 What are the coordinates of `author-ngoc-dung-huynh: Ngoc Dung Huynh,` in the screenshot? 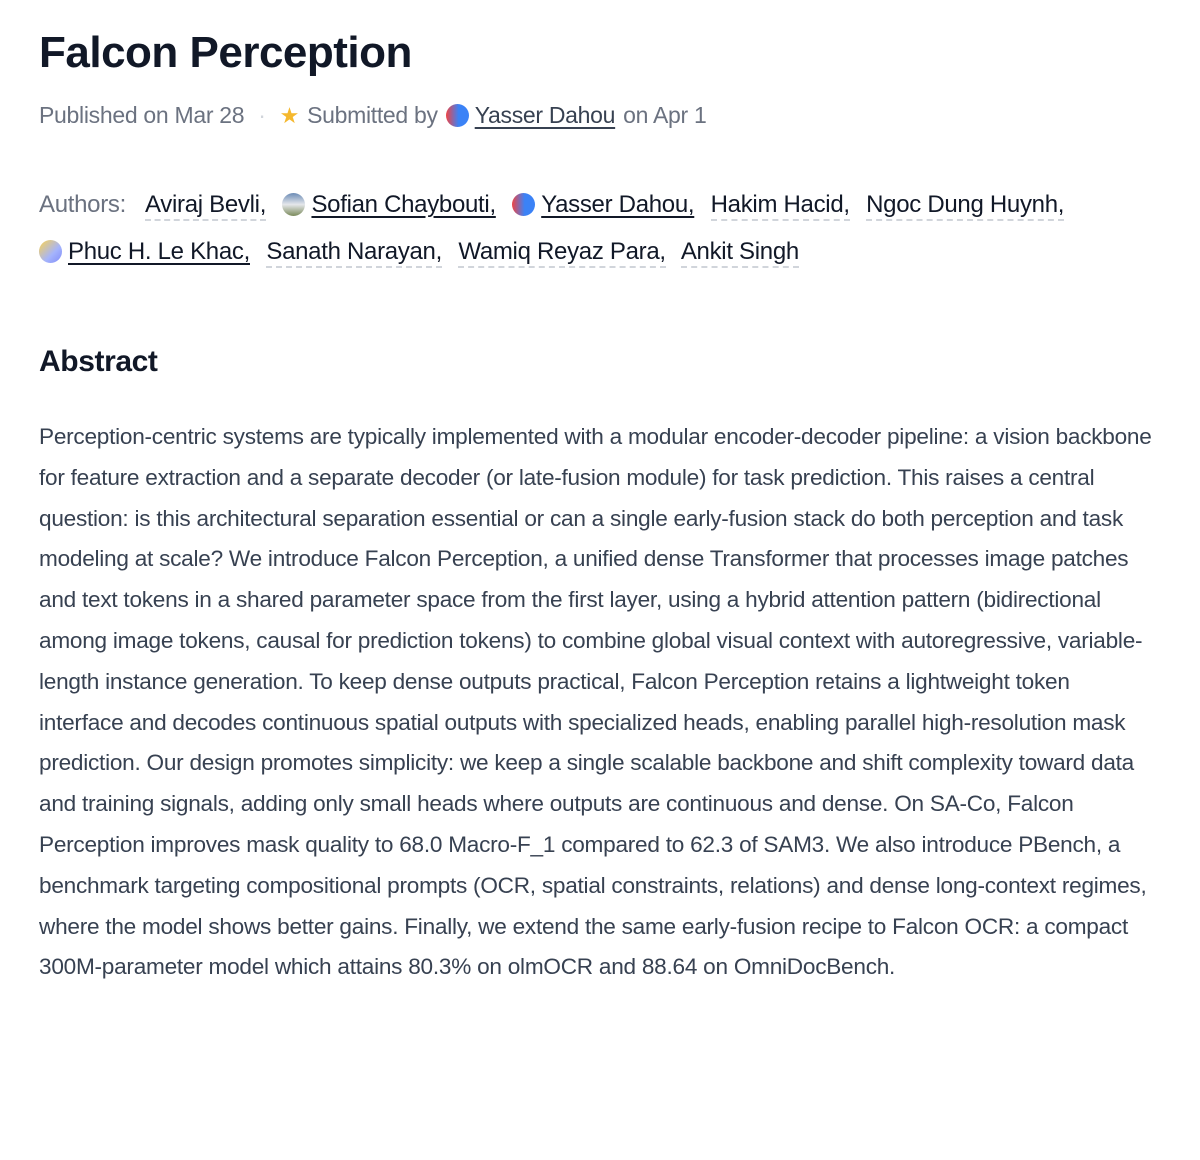 It's located at (965, 206).